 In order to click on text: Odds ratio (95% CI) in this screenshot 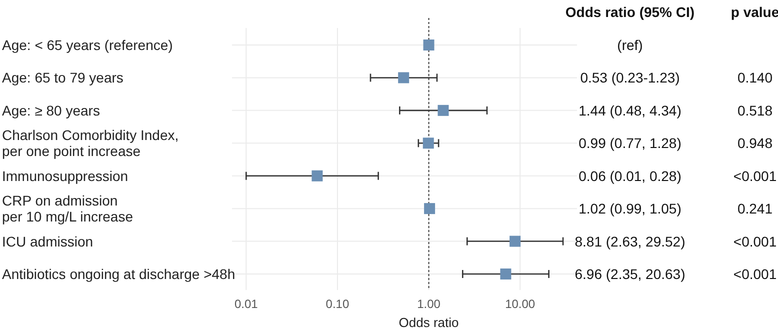, I will do `click(630, 12)`.